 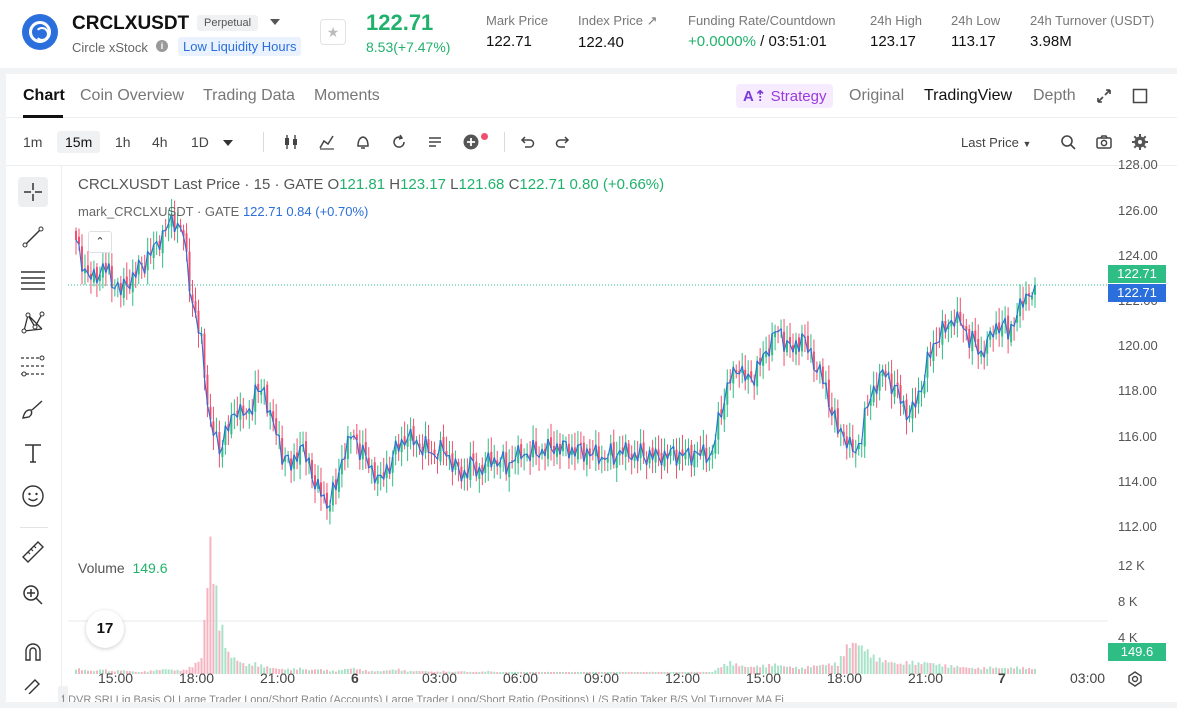 What do you see at coordinates (291, 142) in the screenshot?
I see `candle-type-icon` at bounding box center [291, 142].